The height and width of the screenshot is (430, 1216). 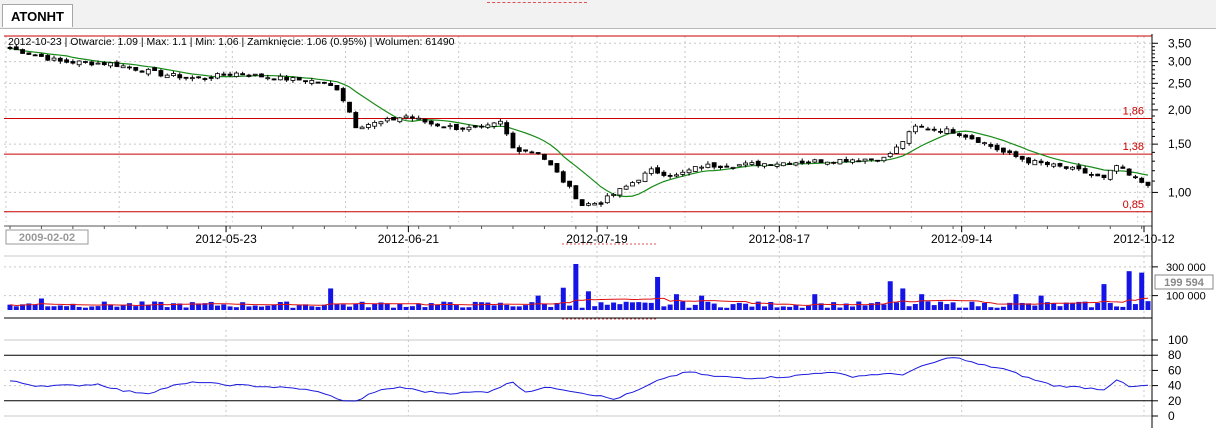 I want to click on oscillator-tick-label: 100, so click(x=1178, y=340).